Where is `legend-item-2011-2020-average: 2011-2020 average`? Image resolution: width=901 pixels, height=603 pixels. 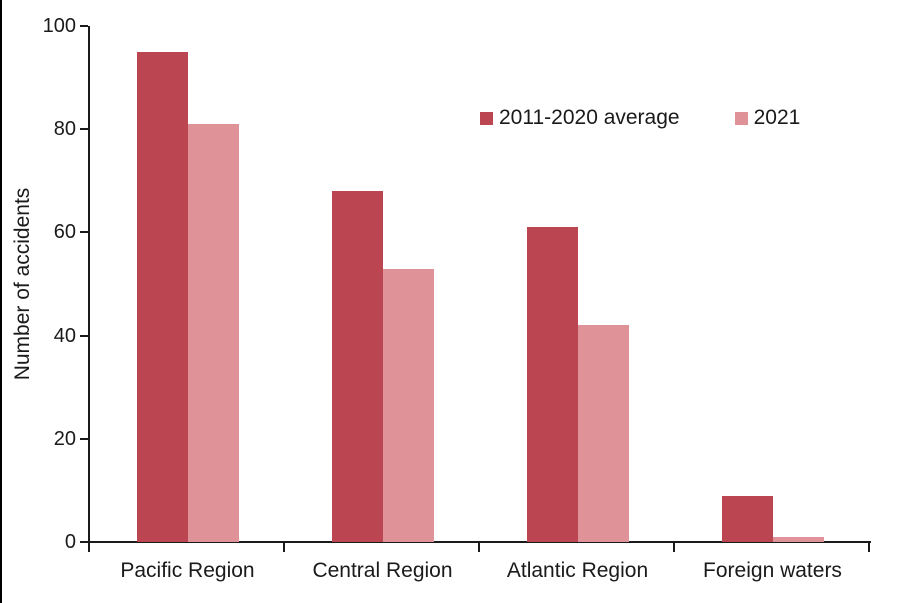
legend-item-2011-2020-average: 2011-2020 average is located at coordinates (580, 118).